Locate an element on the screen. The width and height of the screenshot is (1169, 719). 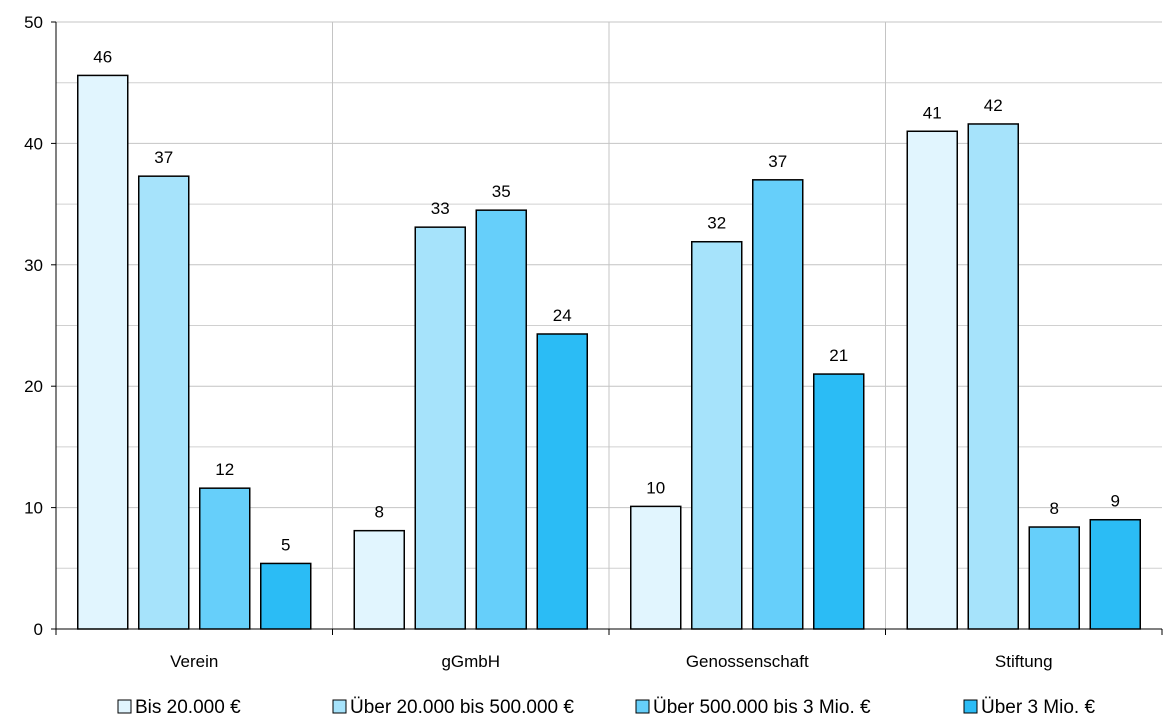
data-label: 35 is located at coordinates (501, 191).